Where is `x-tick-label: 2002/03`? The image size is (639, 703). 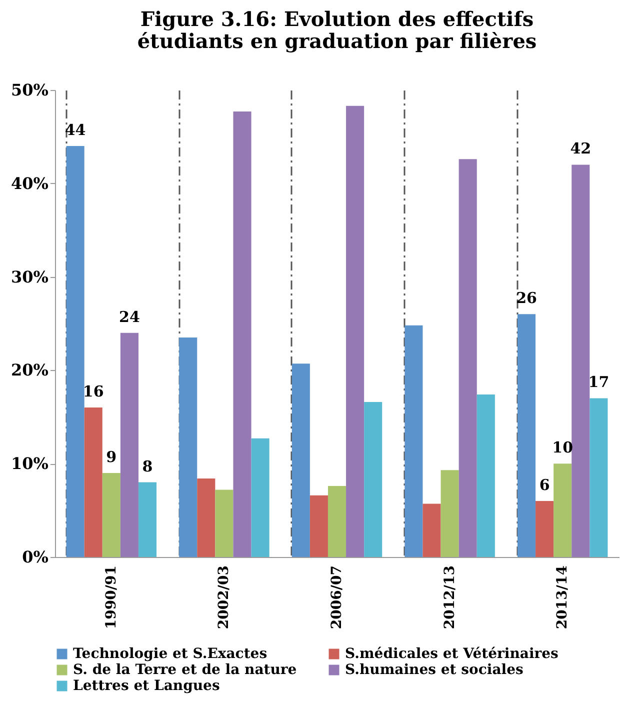 x-tick-label: 2002/03 is located at coordinates (224, 598).